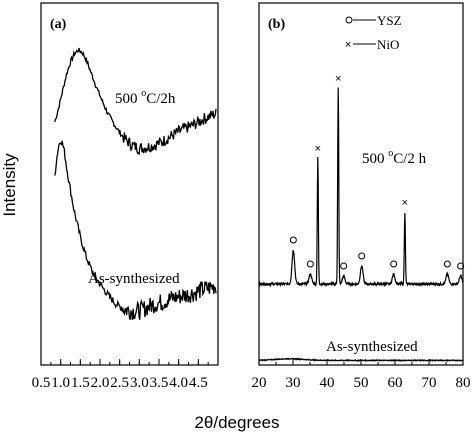 Image resolution: width=474 pixels, height=436 pixels. Describe the element at coordinates (429, 383) in the screenshot. I see `panel-b-x-tick-label: 70` at that location.